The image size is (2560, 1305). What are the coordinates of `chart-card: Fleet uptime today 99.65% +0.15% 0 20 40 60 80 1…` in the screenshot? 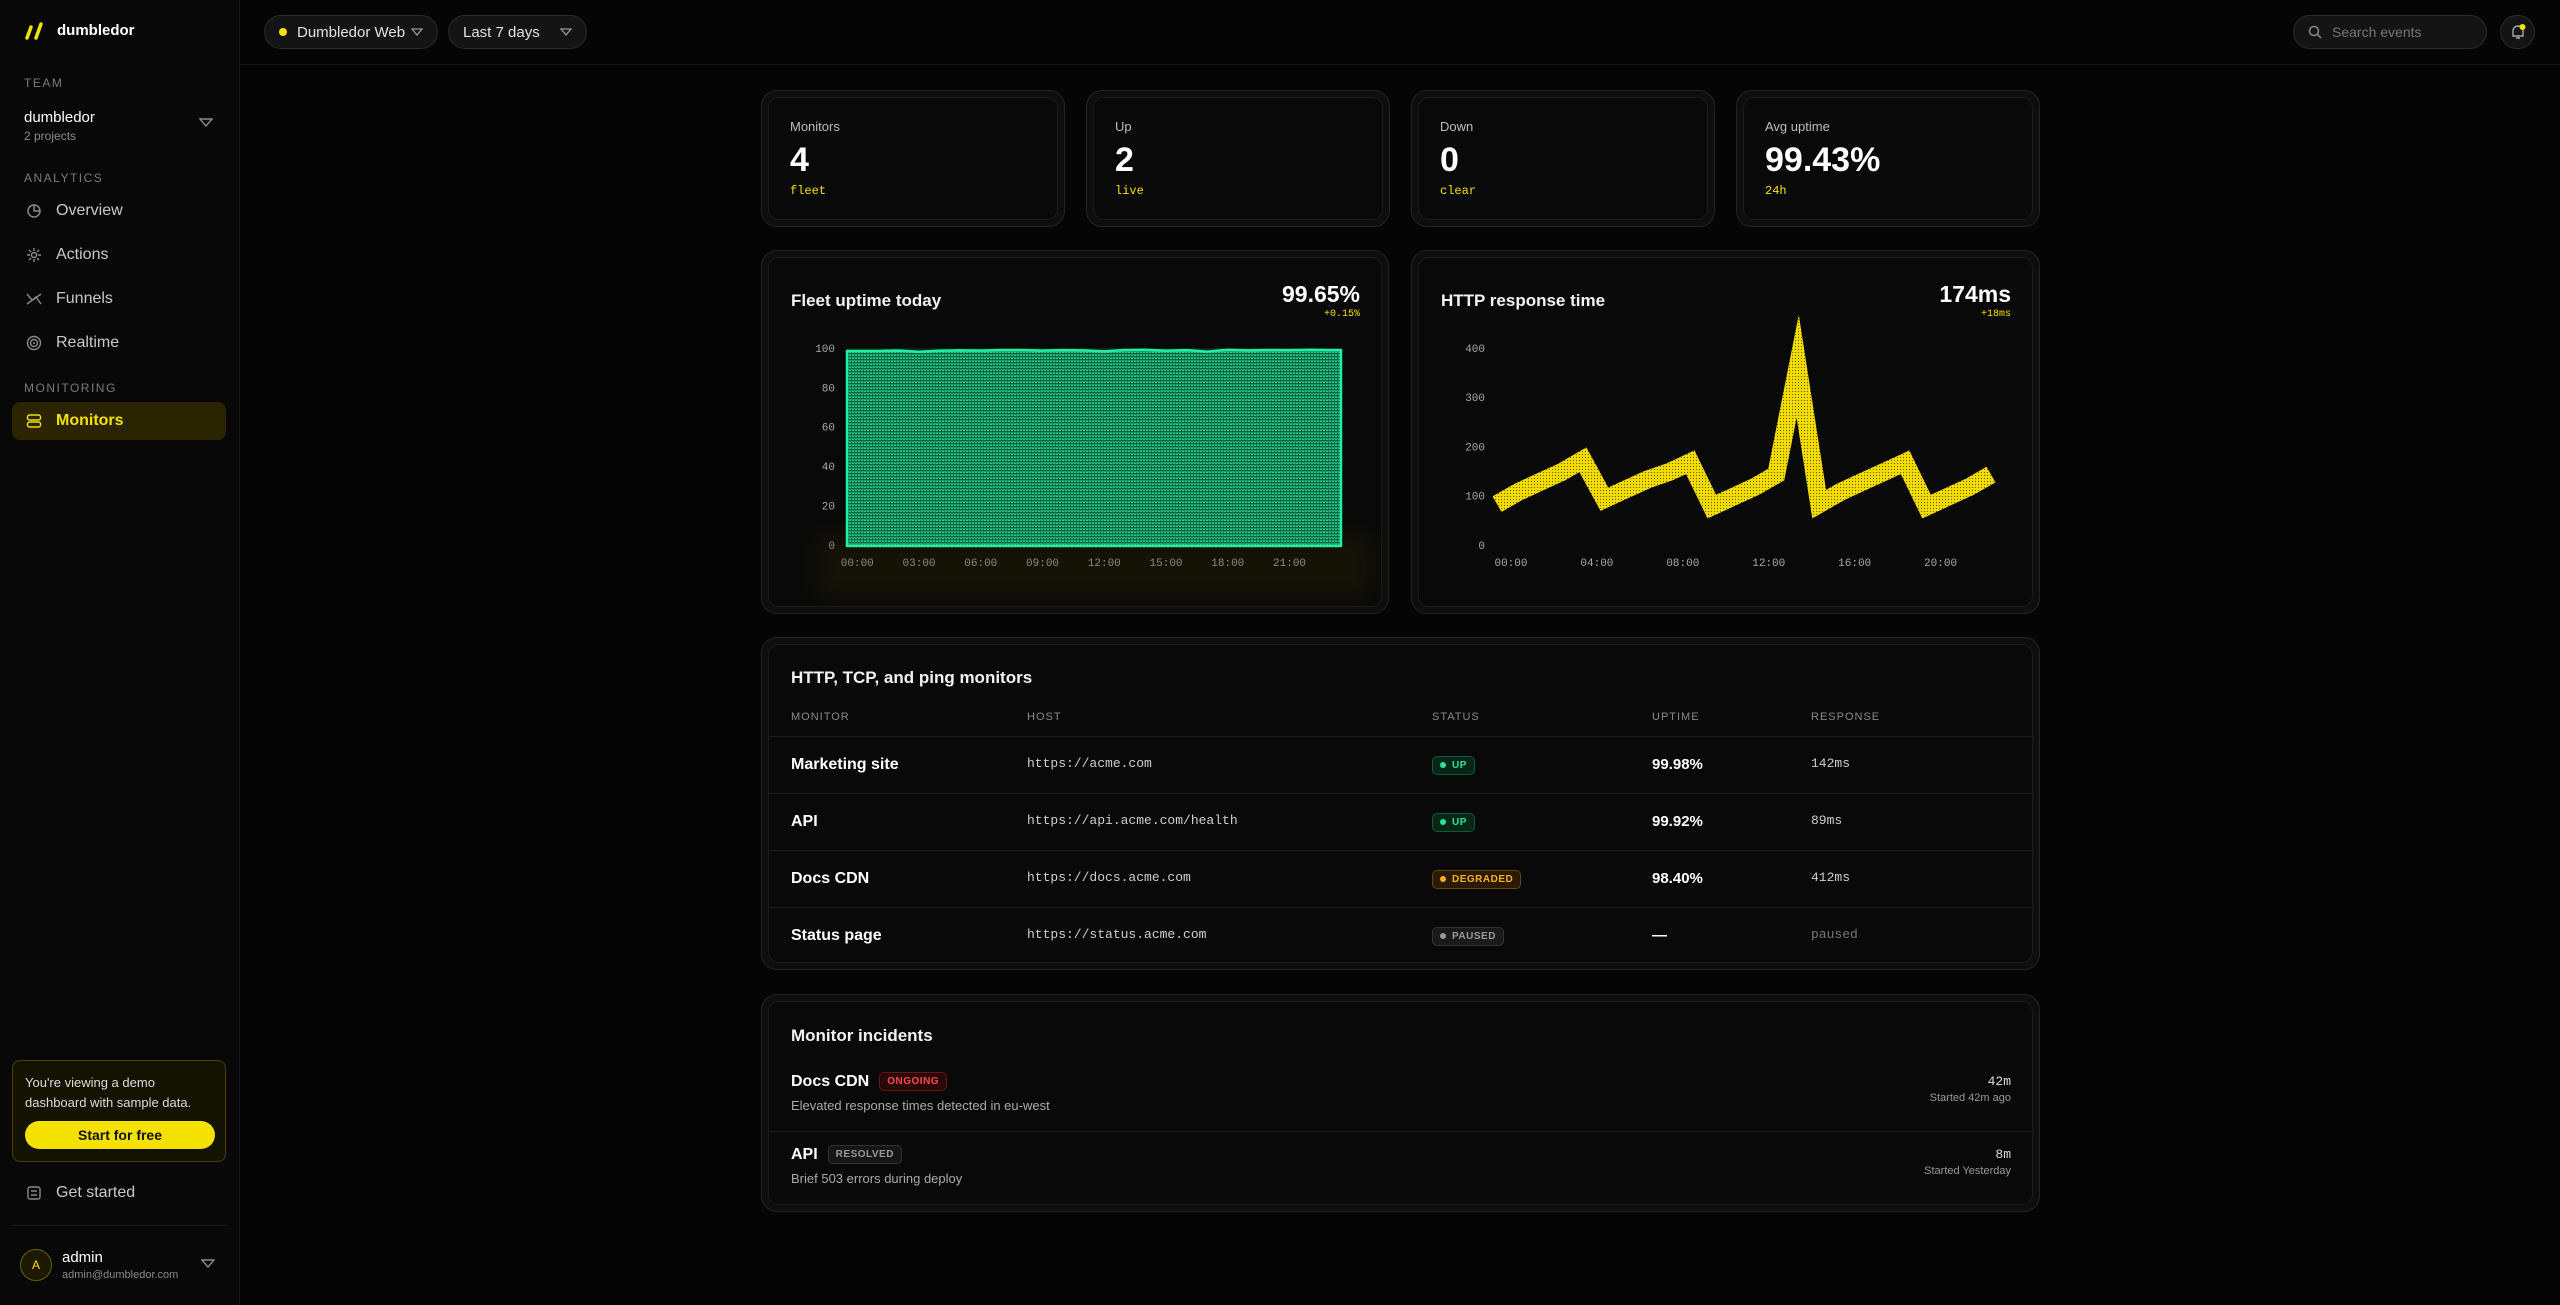 It's located at (1075, 432).